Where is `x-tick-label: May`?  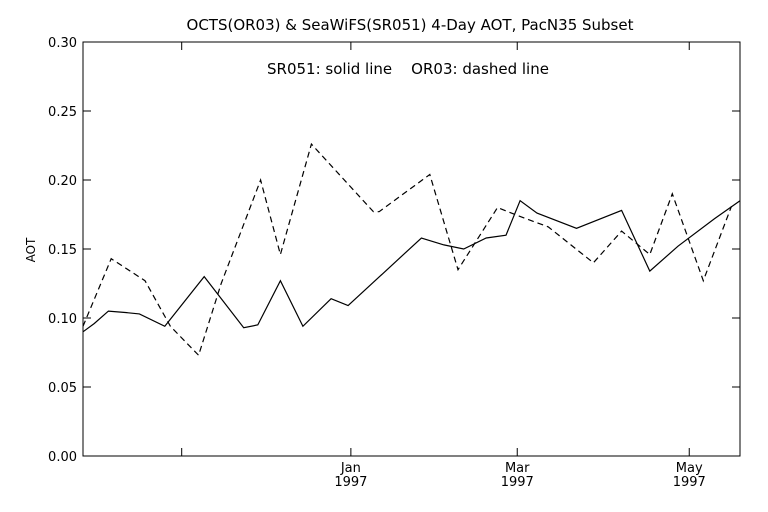
x-tick-label: May is located at coordinates (689, 468).